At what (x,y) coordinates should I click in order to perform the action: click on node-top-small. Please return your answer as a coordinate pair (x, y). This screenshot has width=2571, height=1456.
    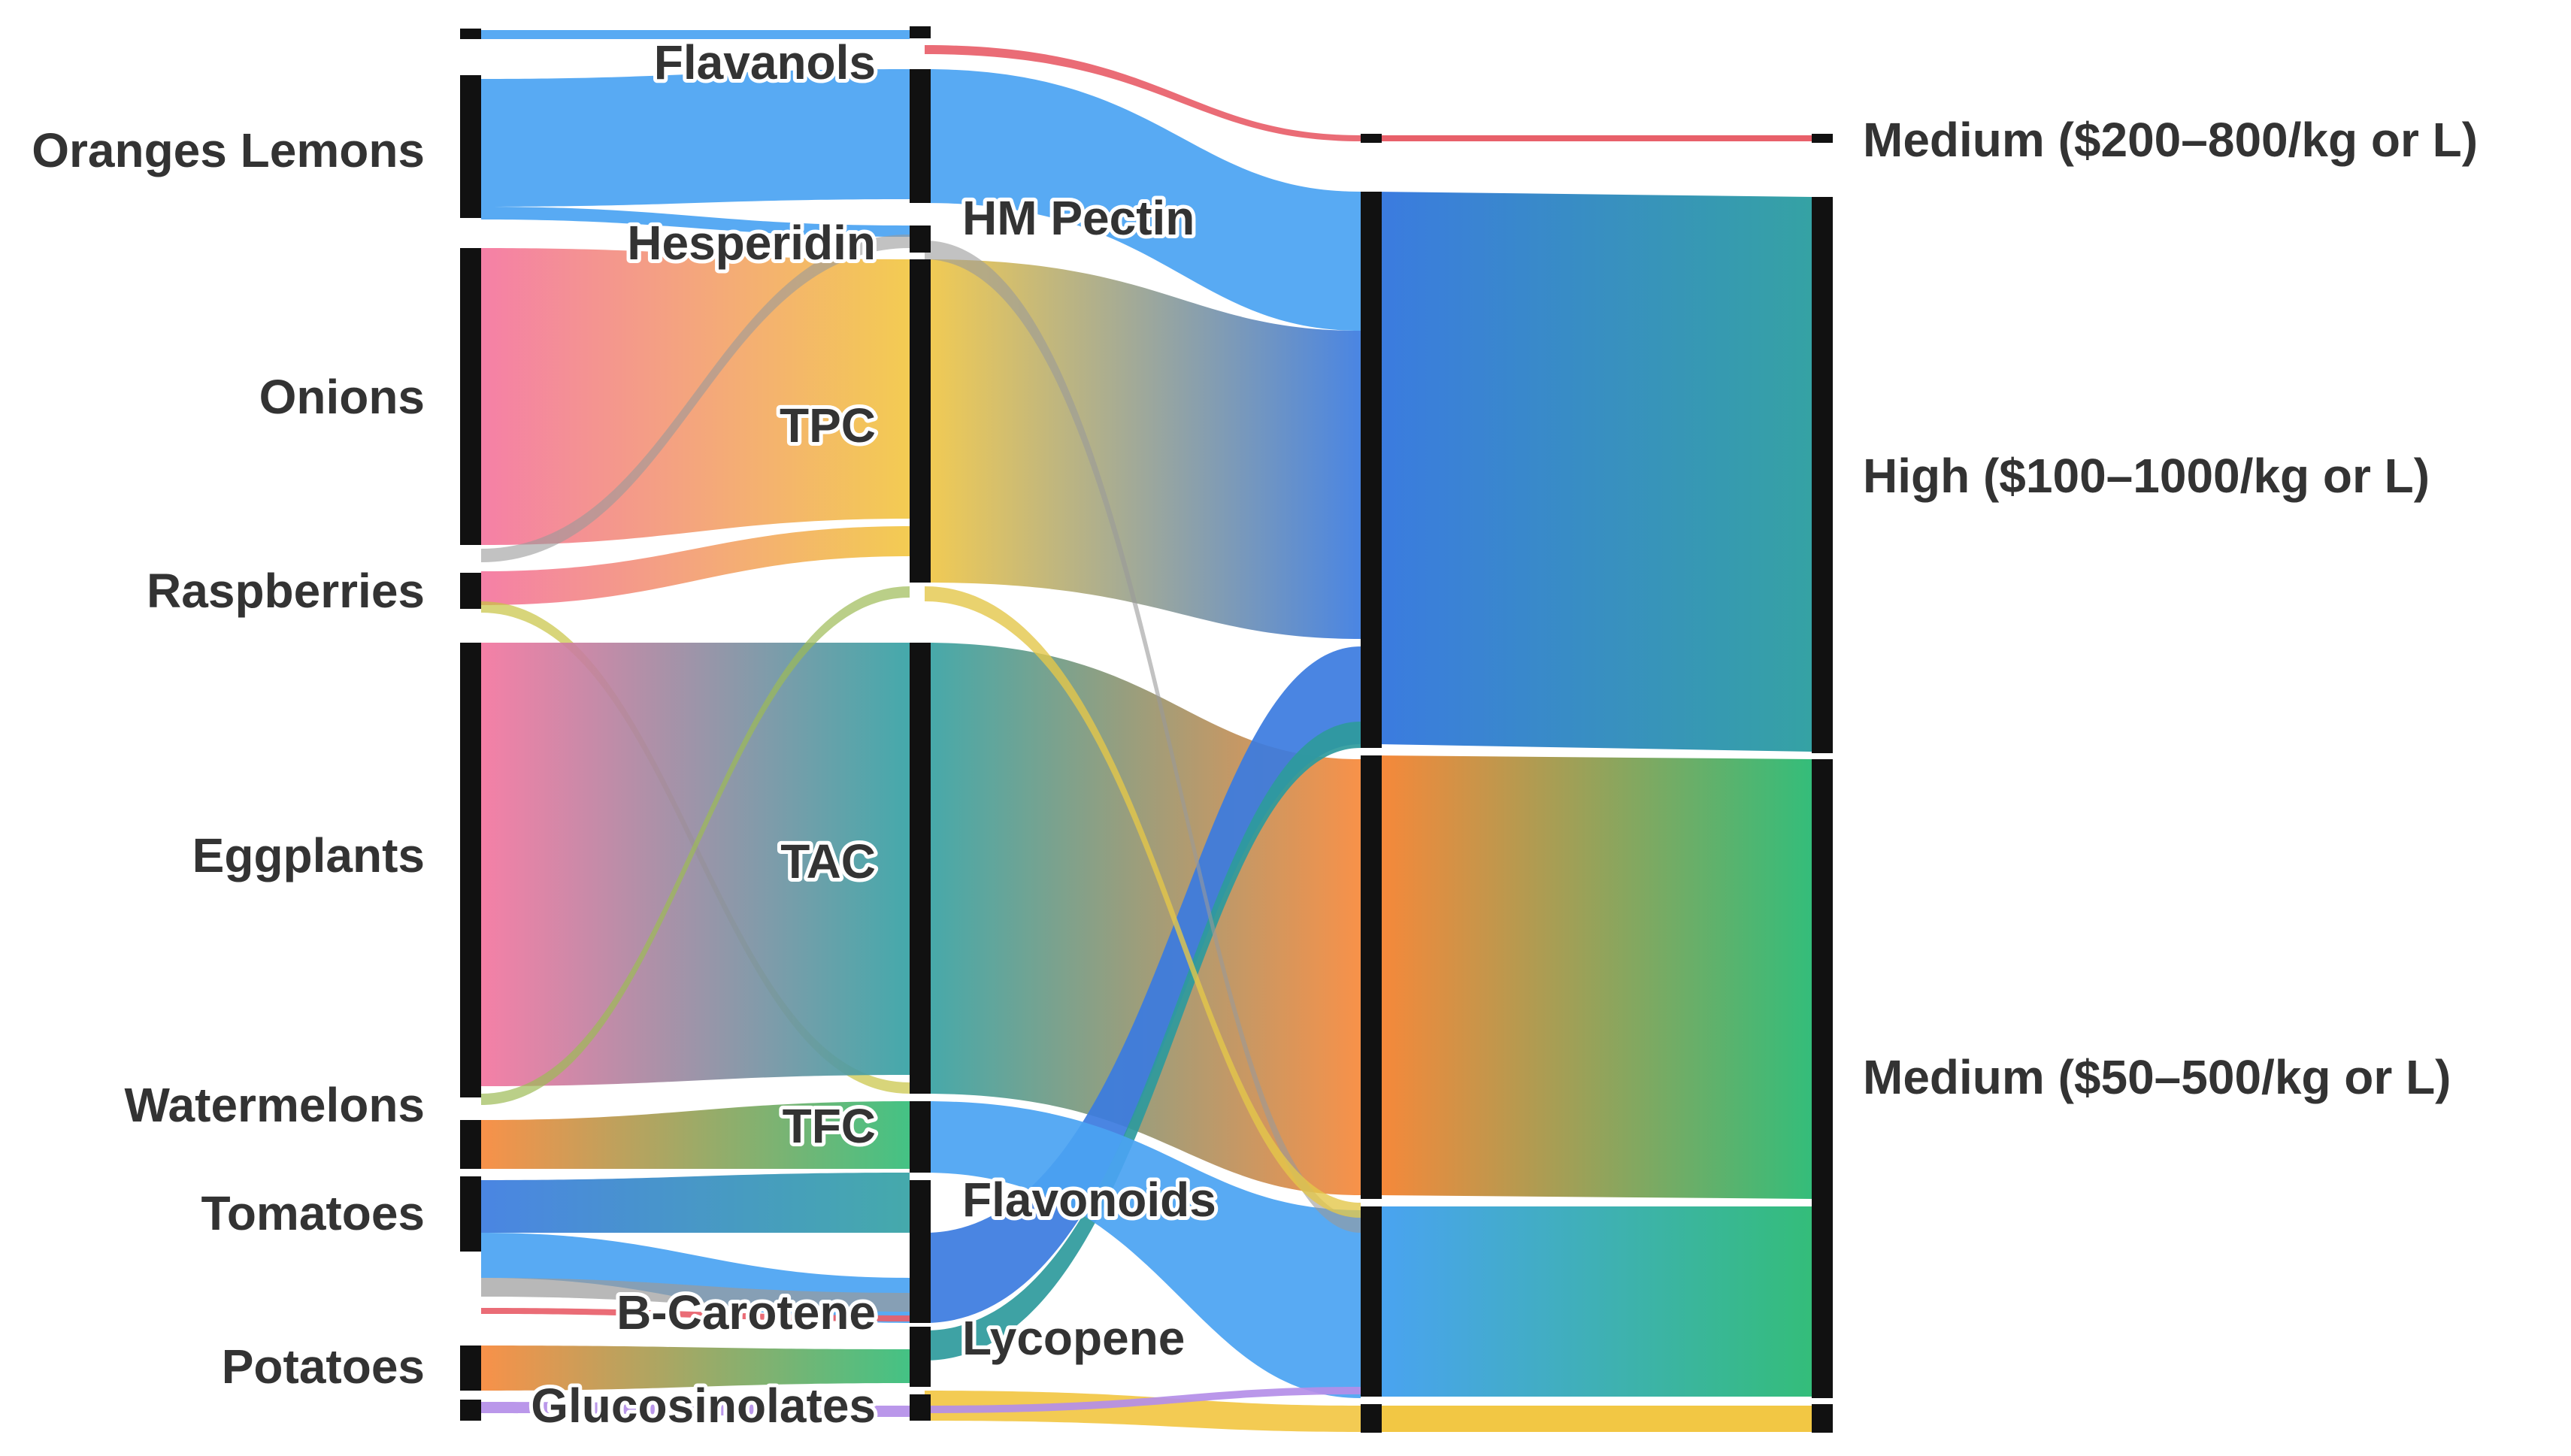
    Looking at the image, I should click on (470, 34).